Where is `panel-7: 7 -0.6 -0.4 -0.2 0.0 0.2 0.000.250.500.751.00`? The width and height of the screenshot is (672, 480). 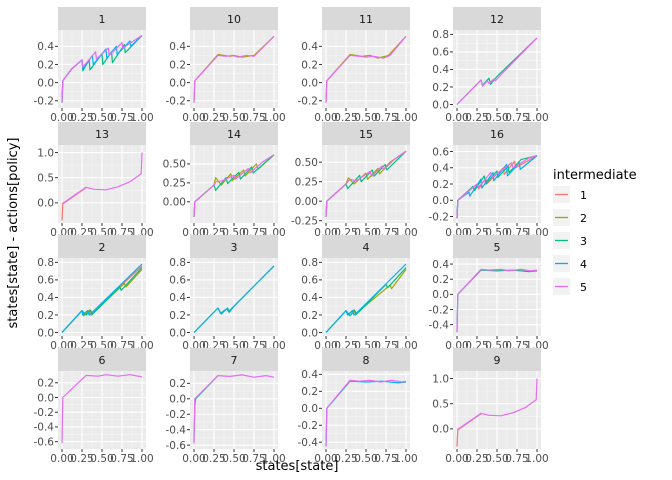
panel-7: 7 -0.6 -0.4 -0.2 0.0 0.2 0.000.250.500.751.00 is located at coordinates (226, 406).